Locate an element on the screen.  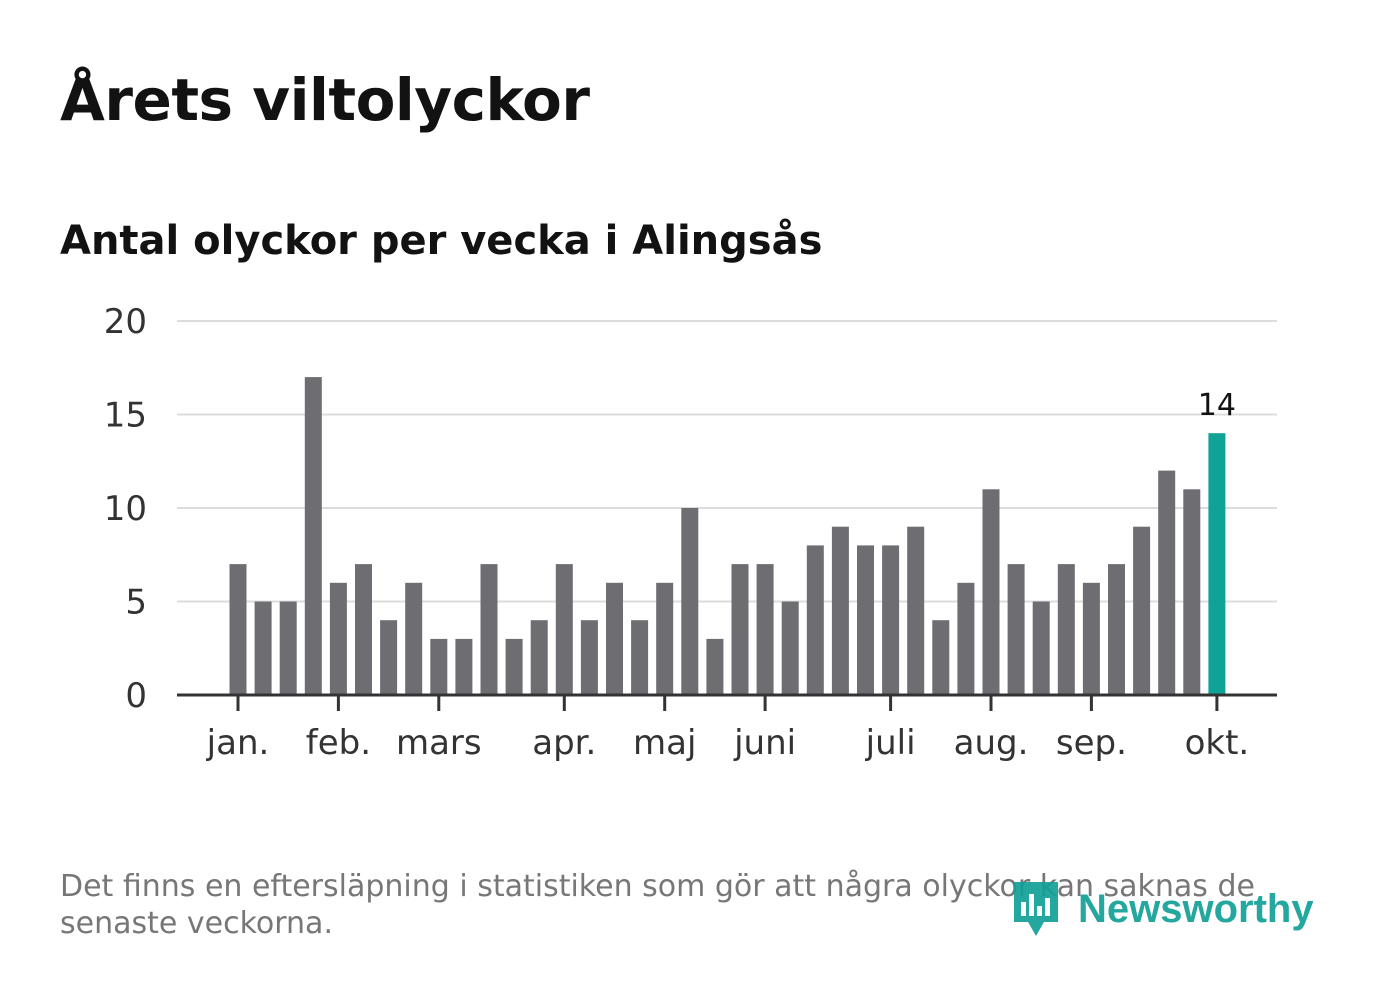
x-tick-label: sep. is located at coordinates (1091, 743).